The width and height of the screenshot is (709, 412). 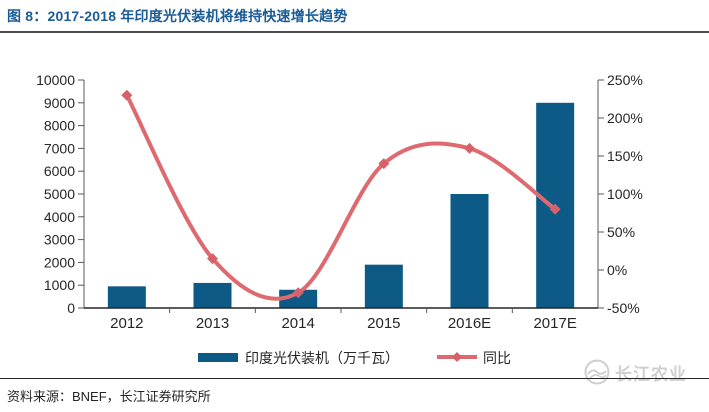 What do you see at coordinates (59, 126) in the screenshot?
I see `left-axis-tick-label: 8000` at bounding box center [59, 126].